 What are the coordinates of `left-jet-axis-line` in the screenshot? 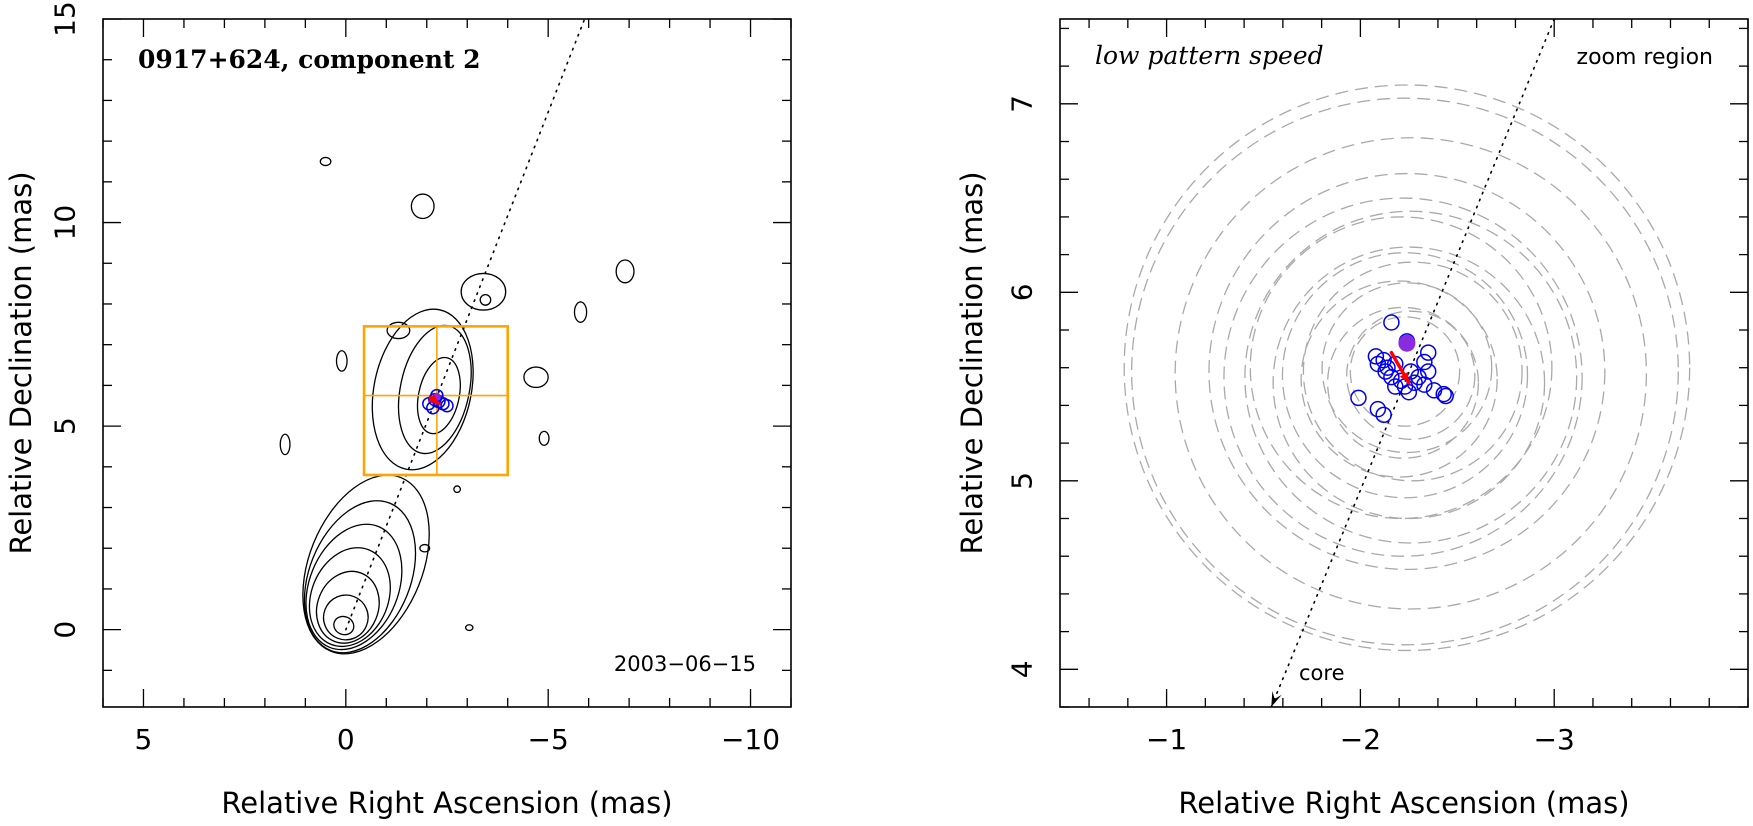 It's located at (465, 325).